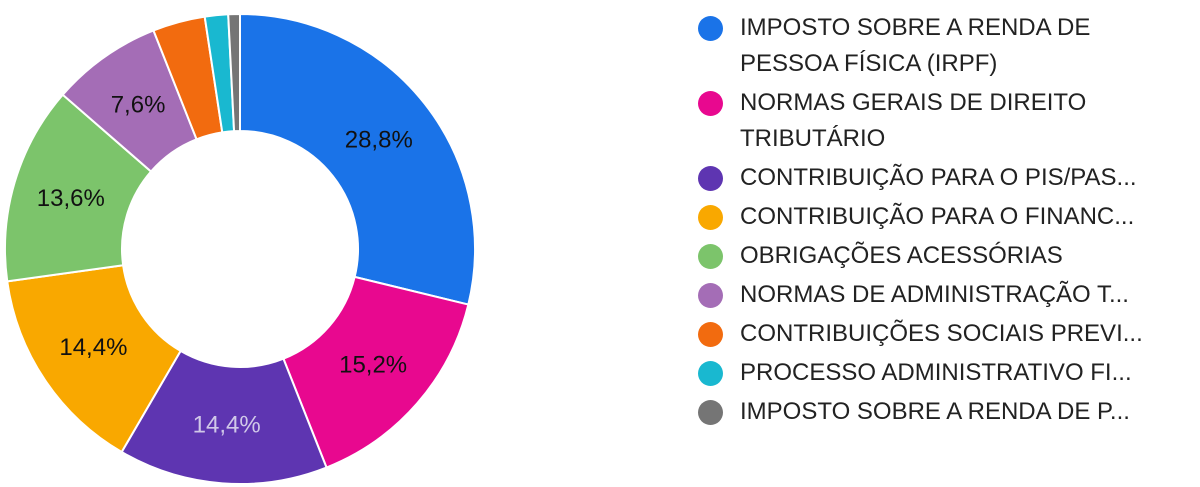 The image size is (1200, 487). Describe the element at coordinates (373, 364) in the screenshot. I see `slice-label: 15,2%` at that location.